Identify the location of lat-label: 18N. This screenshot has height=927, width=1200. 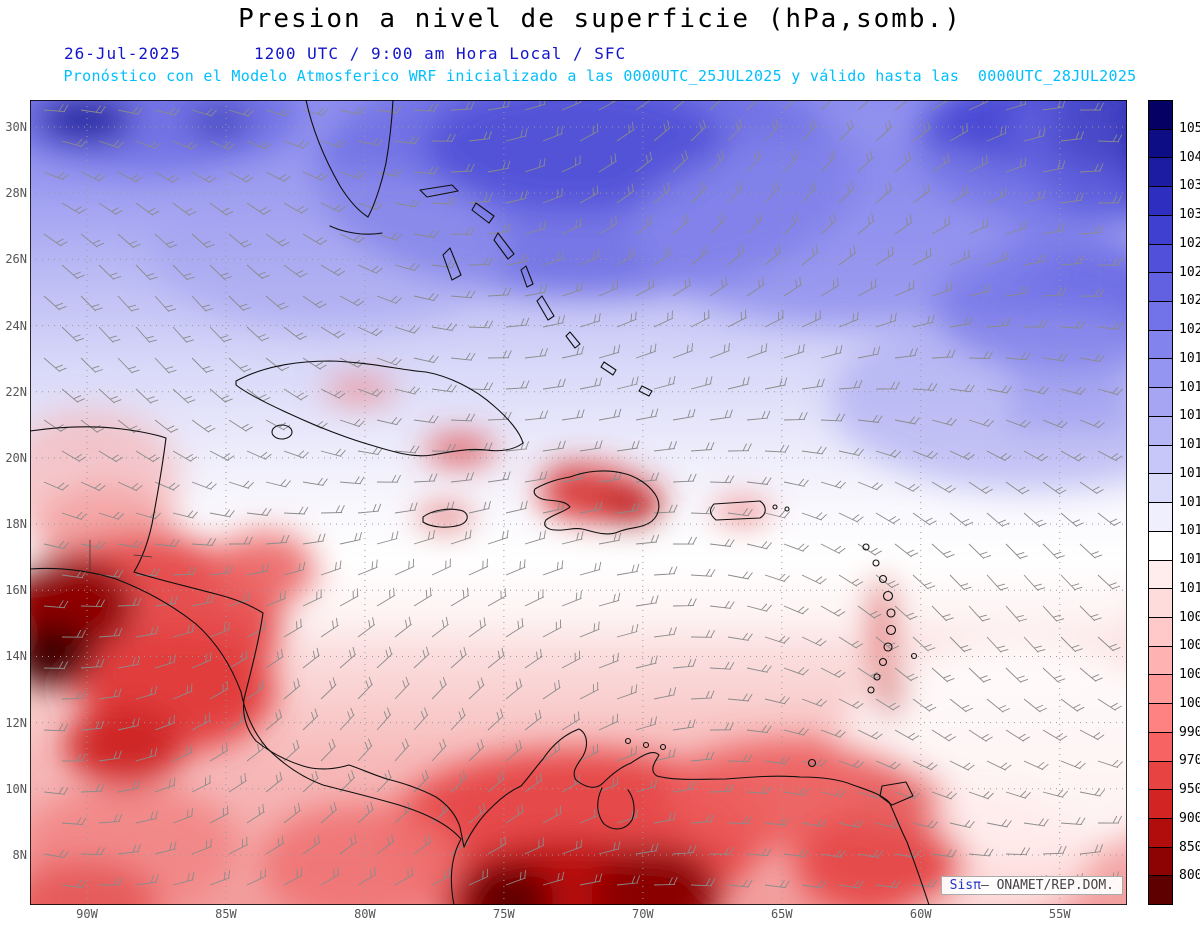
(16, 524).